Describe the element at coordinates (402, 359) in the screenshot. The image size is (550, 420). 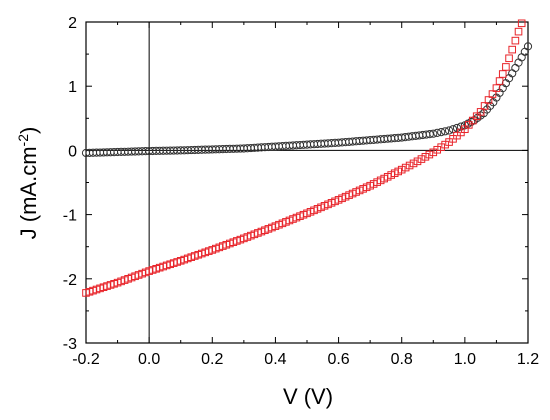
I see `x-tick-label: 0.8` at that location.